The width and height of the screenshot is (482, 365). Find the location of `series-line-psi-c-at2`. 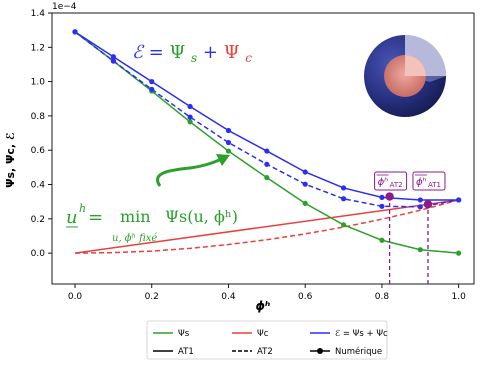

series-line-psi-c-at2 is located at coordinates (267, 226).